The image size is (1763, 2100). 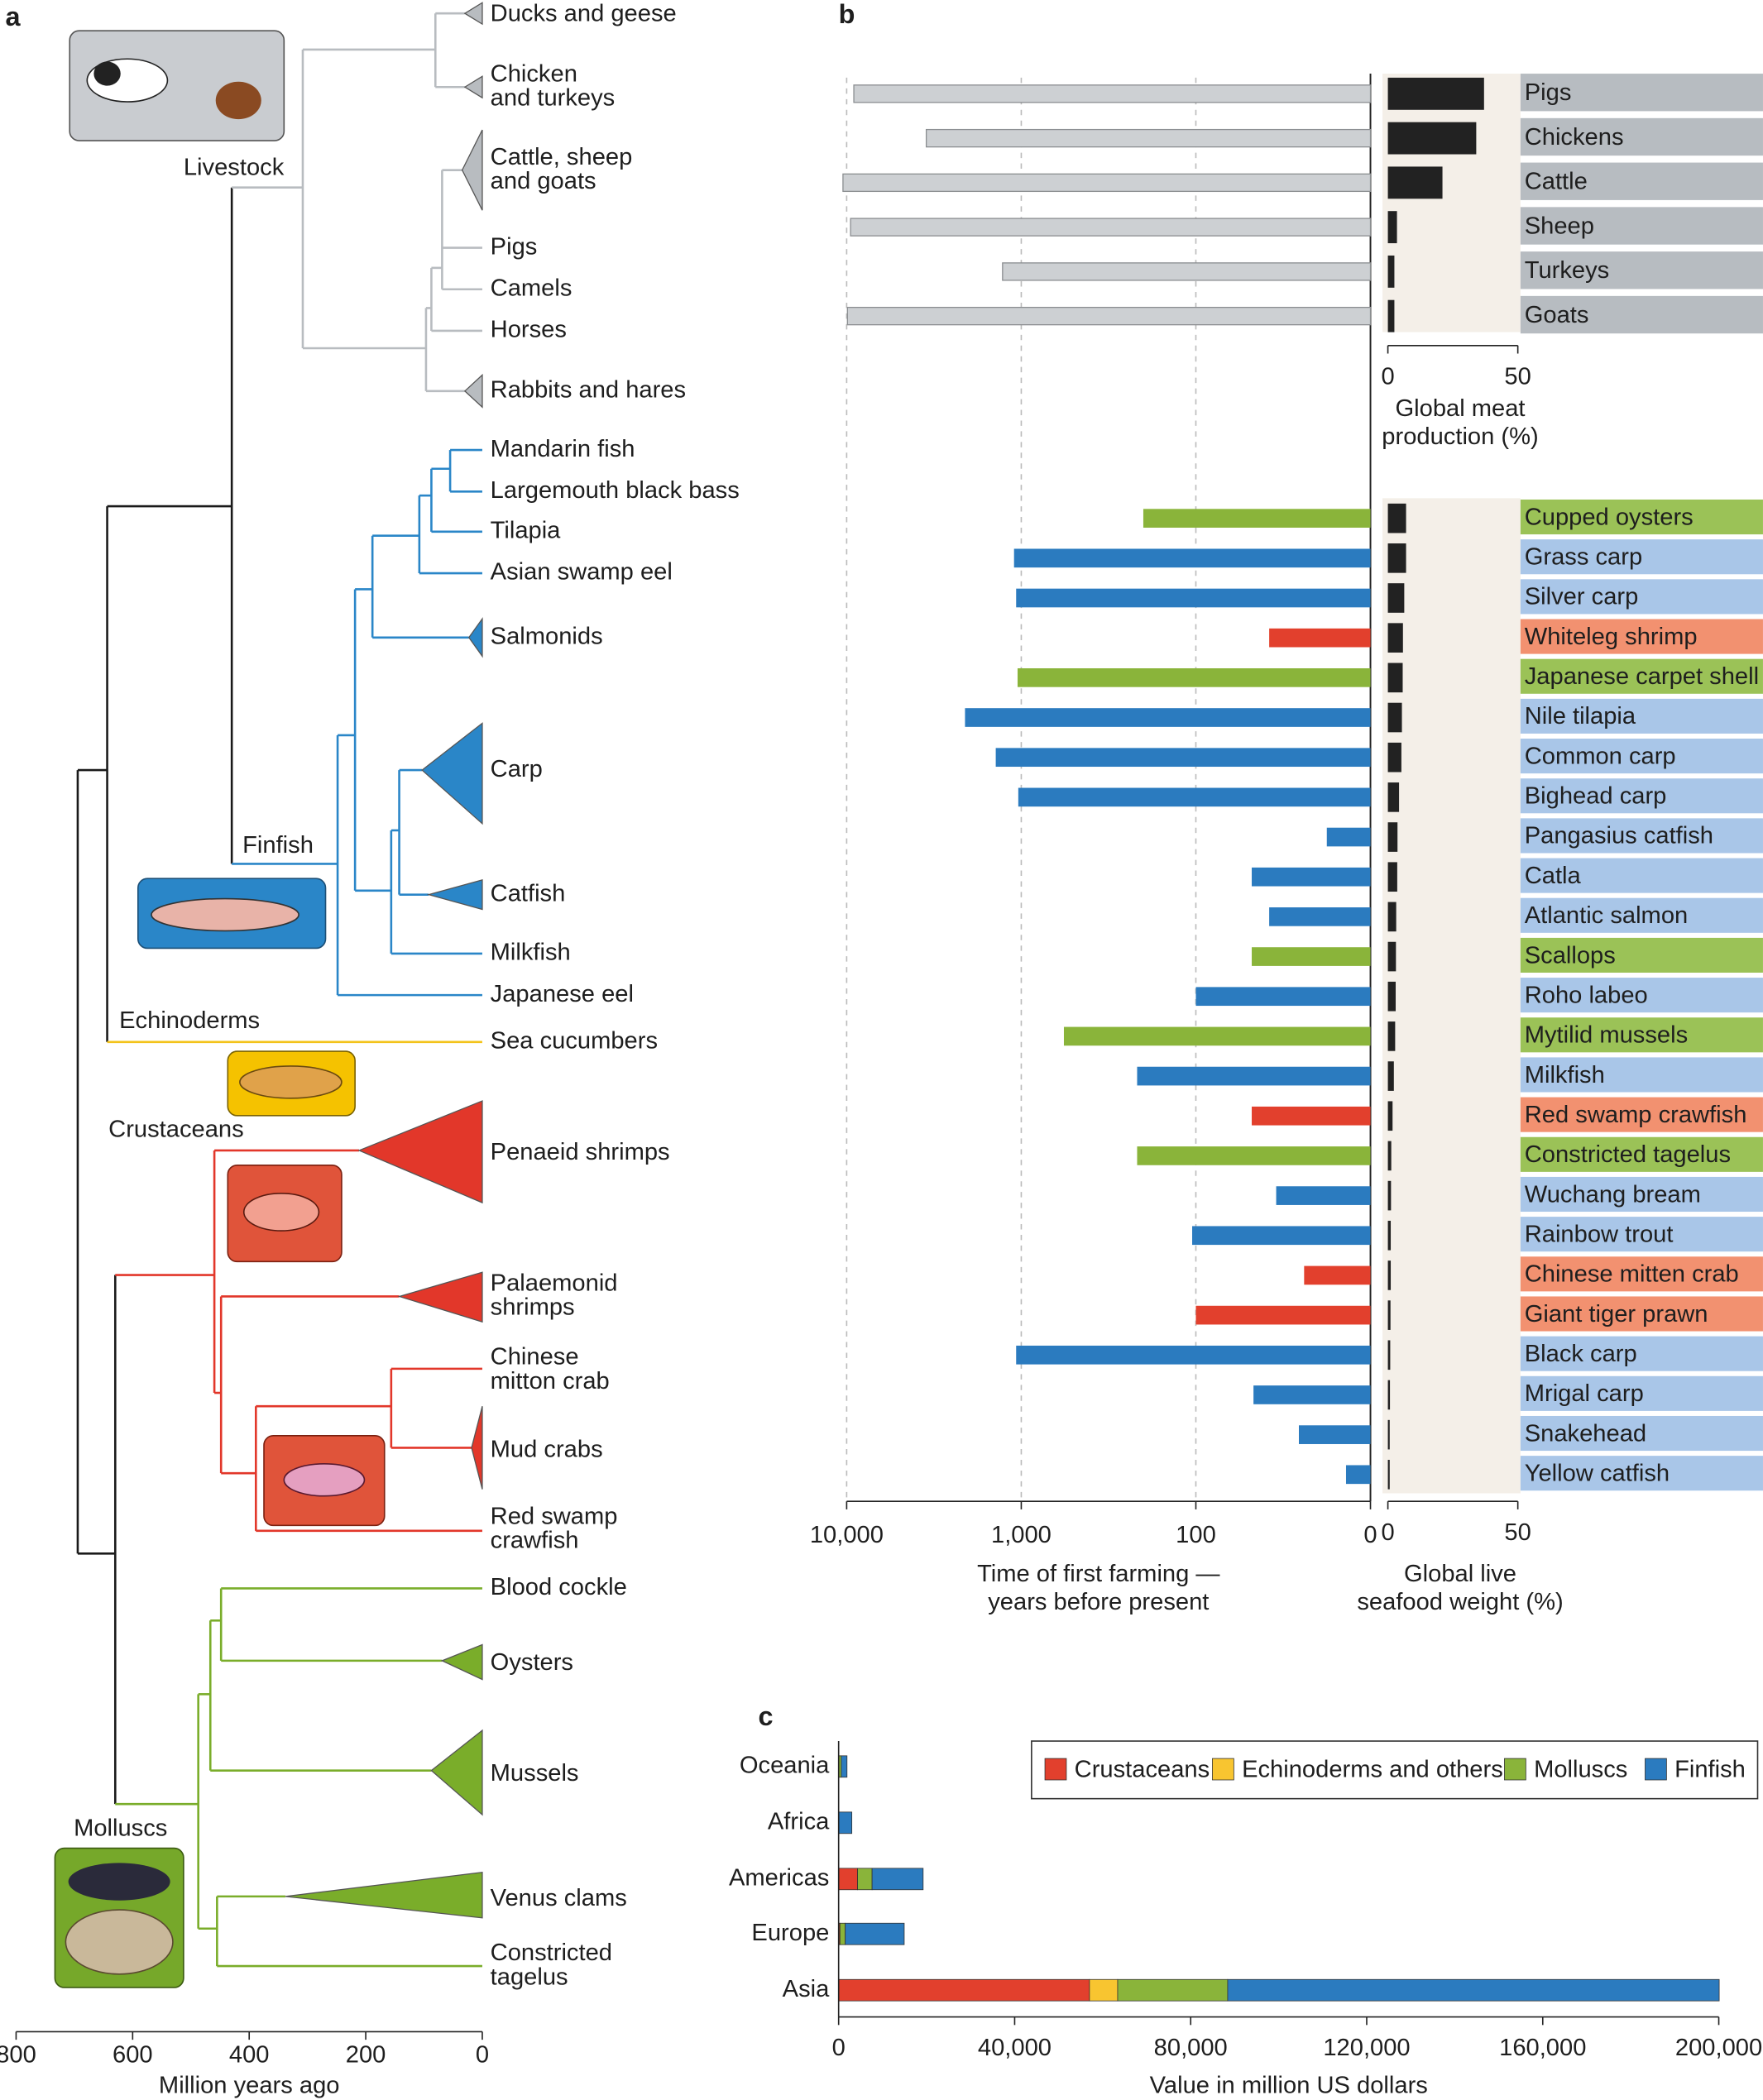 What do you see at coordinates (779, 1878) in the screenshot?
I see `y-tick-label: Americas` at bounding box center [779, 1878].